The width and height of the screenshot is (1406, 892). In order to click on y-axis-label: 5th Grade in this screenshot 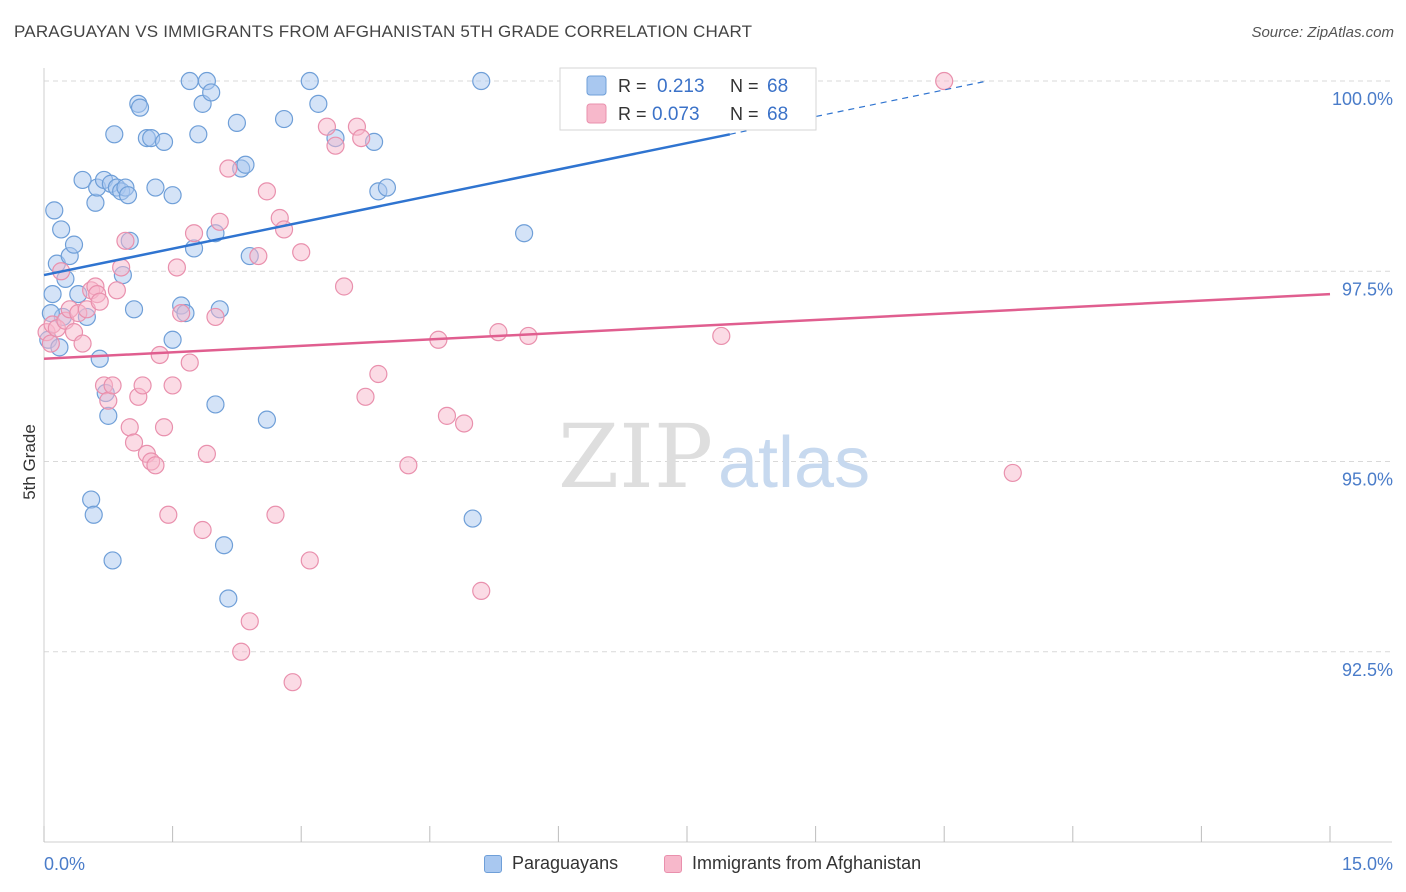, I will do `click(29, 462)`.